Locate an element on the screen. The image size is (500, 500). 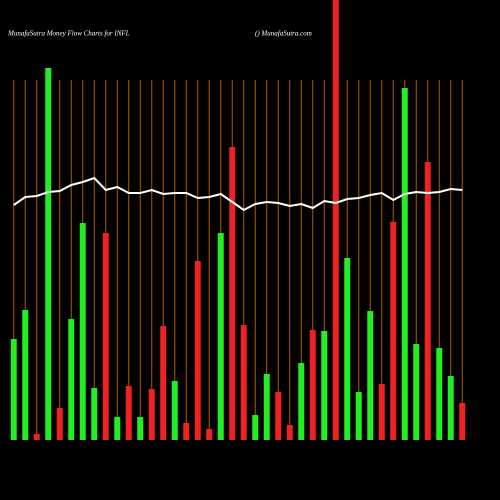
money-flow-line is located at coordinates (238, 194).